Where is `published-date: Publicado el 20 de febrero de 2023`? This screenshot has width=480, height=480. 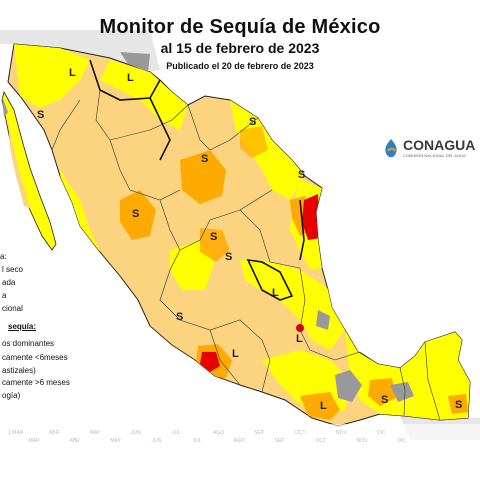 published-date: Publicado el 20 de febrero de 2023 is located at coordinates (240, 66).